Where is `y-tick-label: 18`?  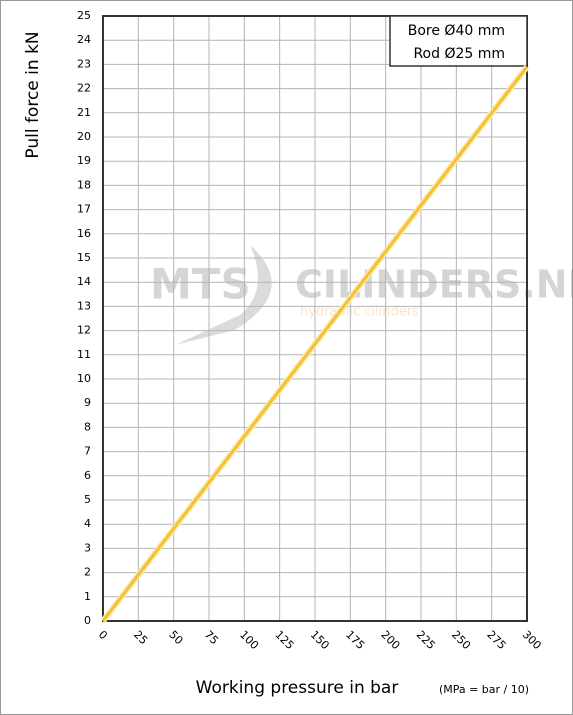 y-tick-label: 18 is located at coordinates (84, 184).